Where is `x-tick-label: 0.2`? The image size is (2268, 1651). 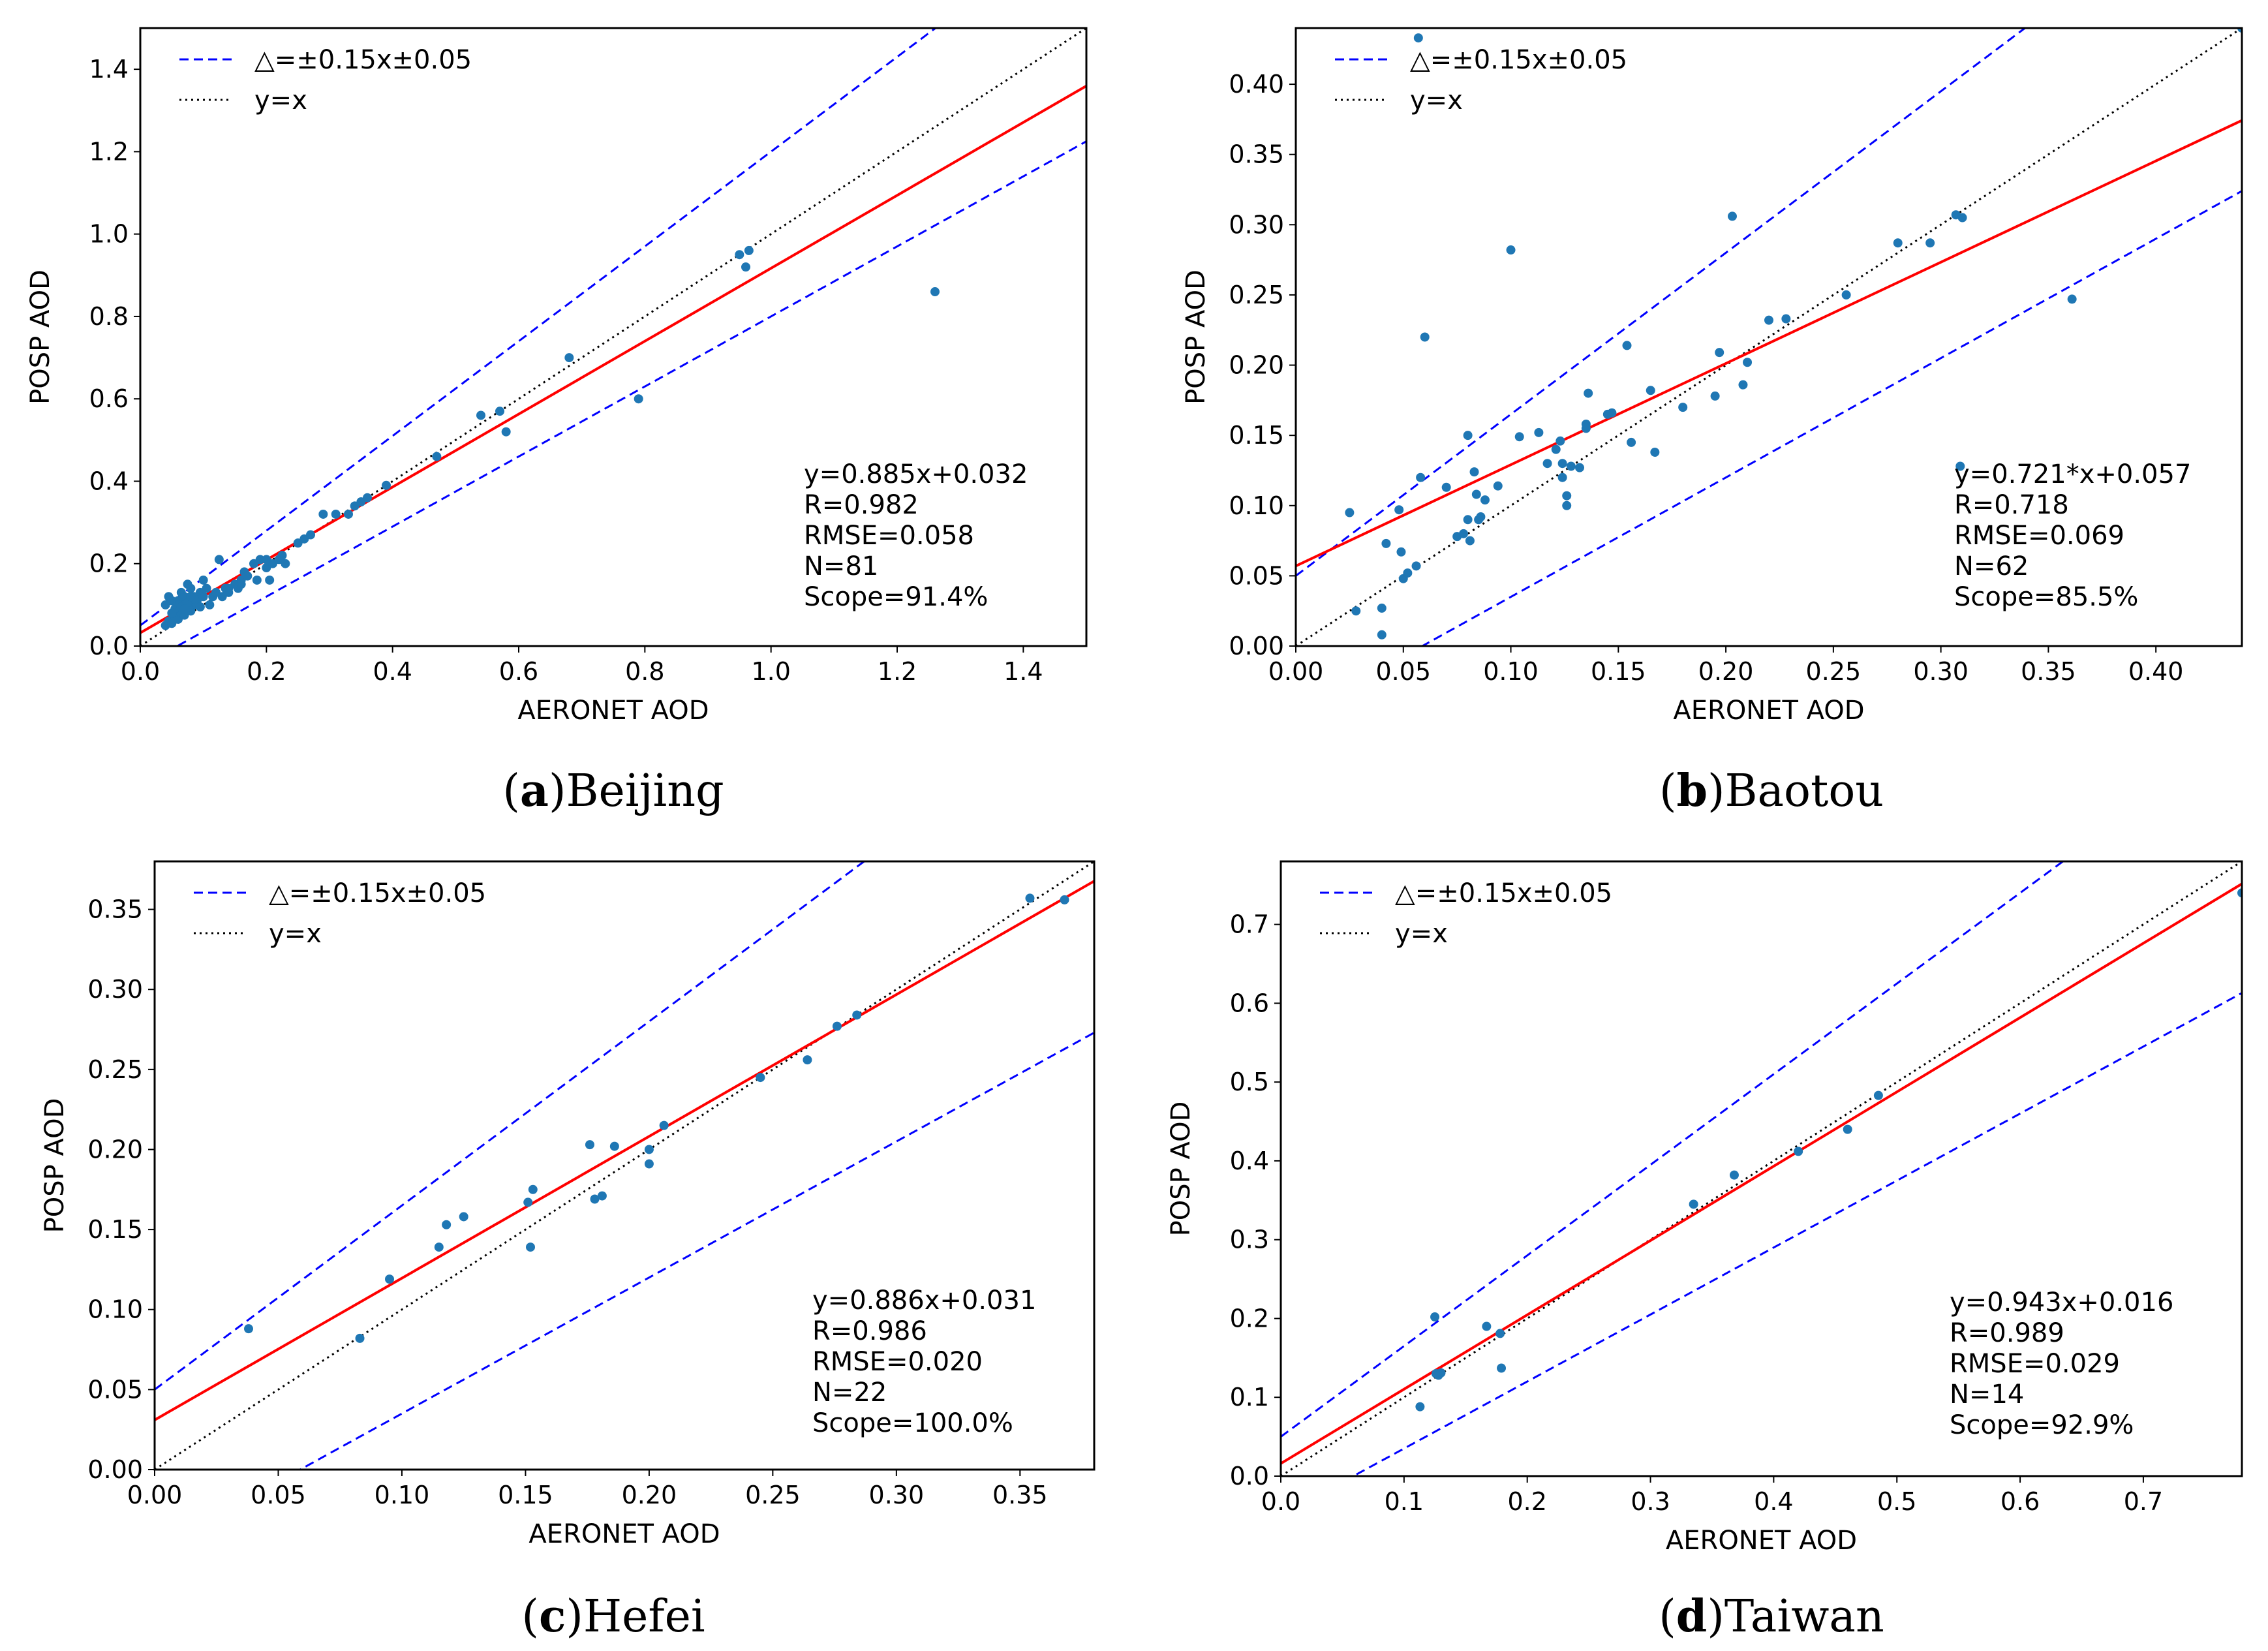
x-tick-label: 0.2 is located at coordinates (266, 671).